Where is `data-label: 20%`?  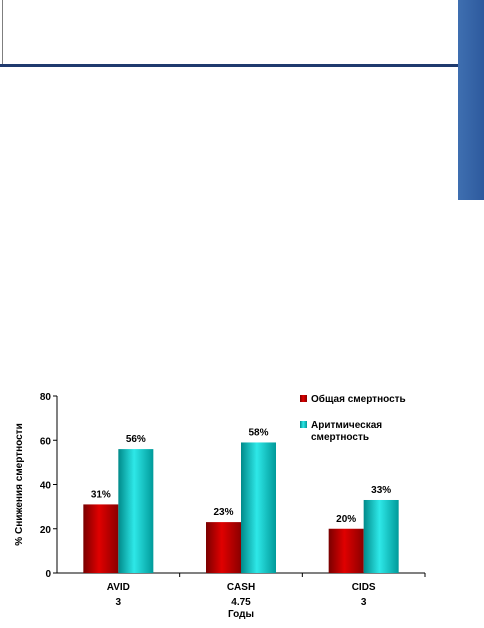
data-label: 20% is located at coordinates (346, 519).